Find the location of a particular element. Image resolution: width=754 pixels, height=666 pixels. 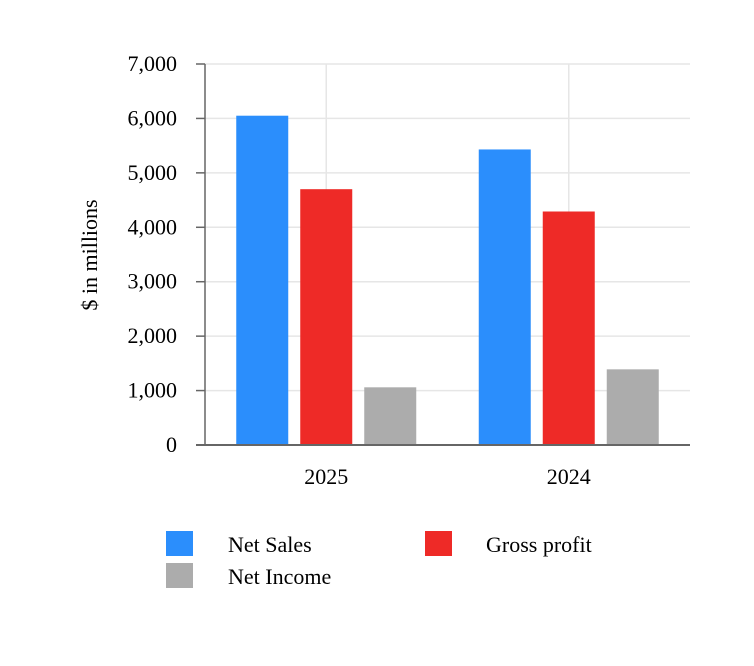

y-tick-label: 4,000 is located at coordinates (153, 226).